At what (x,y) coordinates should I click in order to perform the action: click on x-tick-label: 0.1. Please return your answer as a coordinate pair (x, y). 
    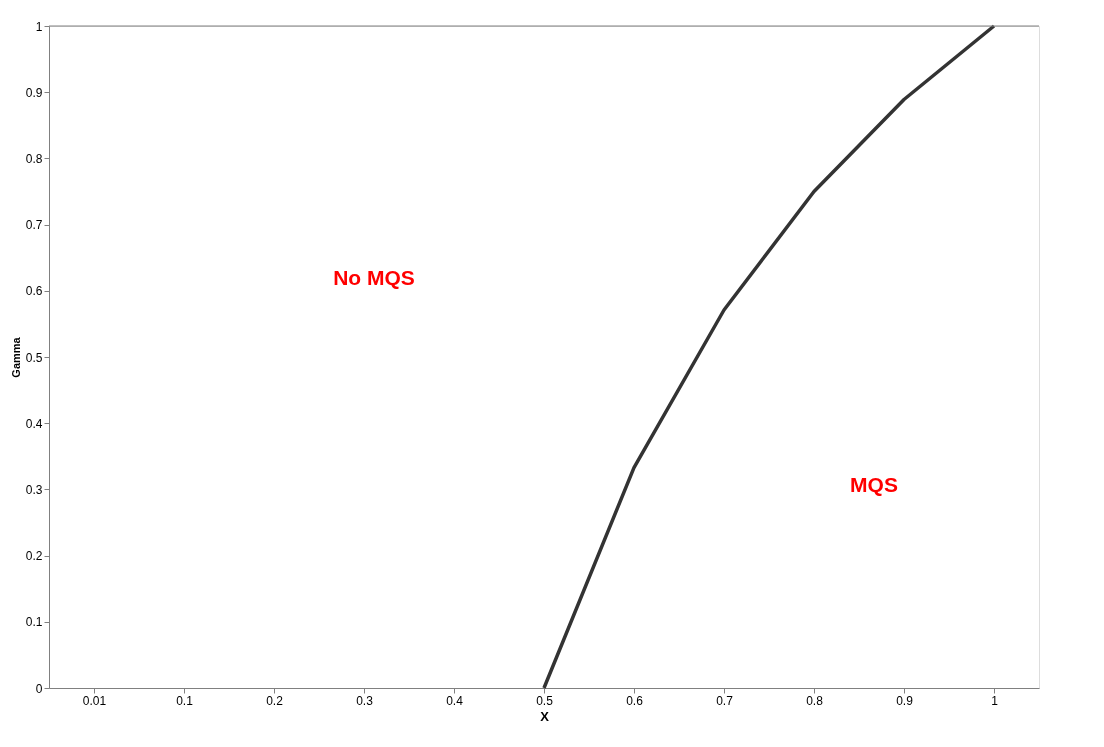
    Looking at the image, I should click on (185, 700).